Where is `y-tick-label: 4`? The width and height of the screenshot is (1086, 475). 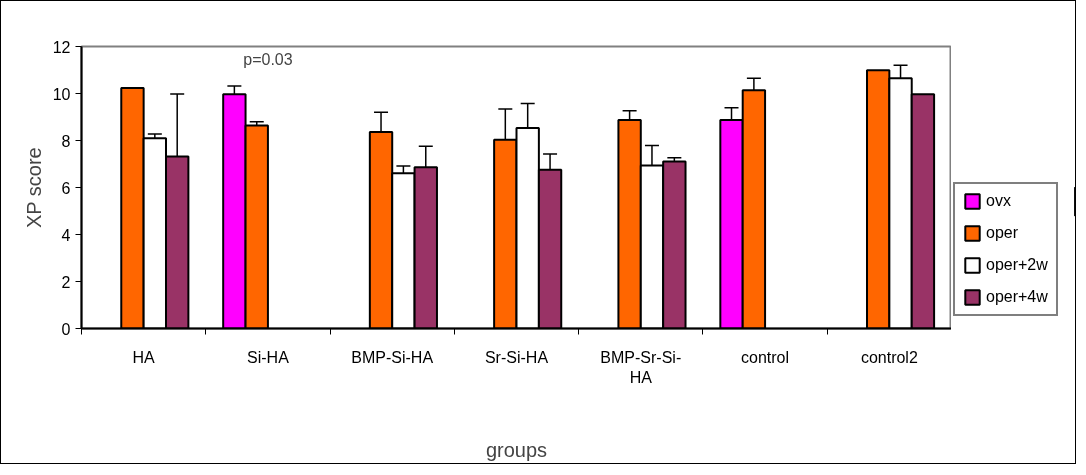 y-tick-label: 4 is located at coordinates (66, 235).